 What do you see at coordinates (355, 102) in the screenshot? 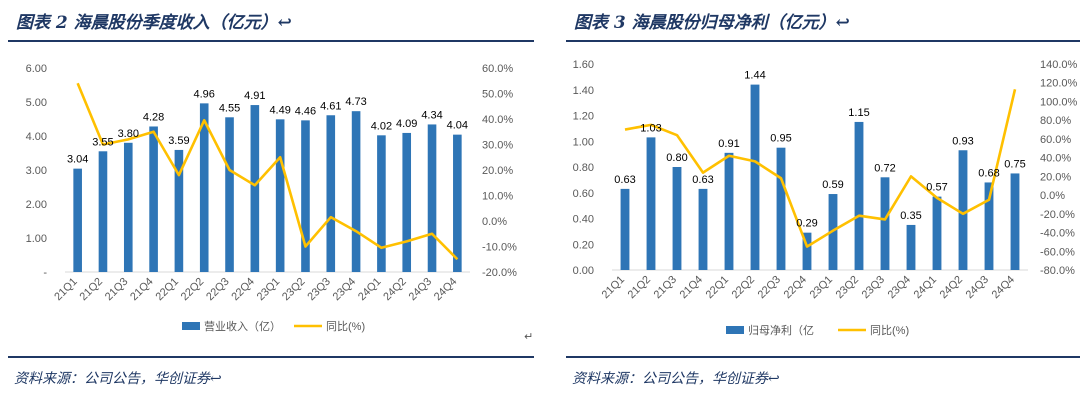
I see `bar-value-label: 4.73` at bounding box center [355, 102].